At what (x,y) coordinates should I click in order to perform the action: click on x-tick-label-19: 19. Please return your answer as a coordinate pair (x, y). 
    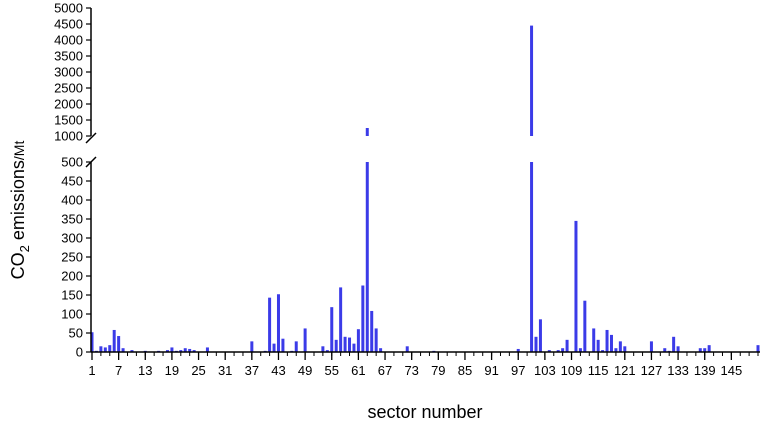
    Looking at the image, I should click on (172, 370).